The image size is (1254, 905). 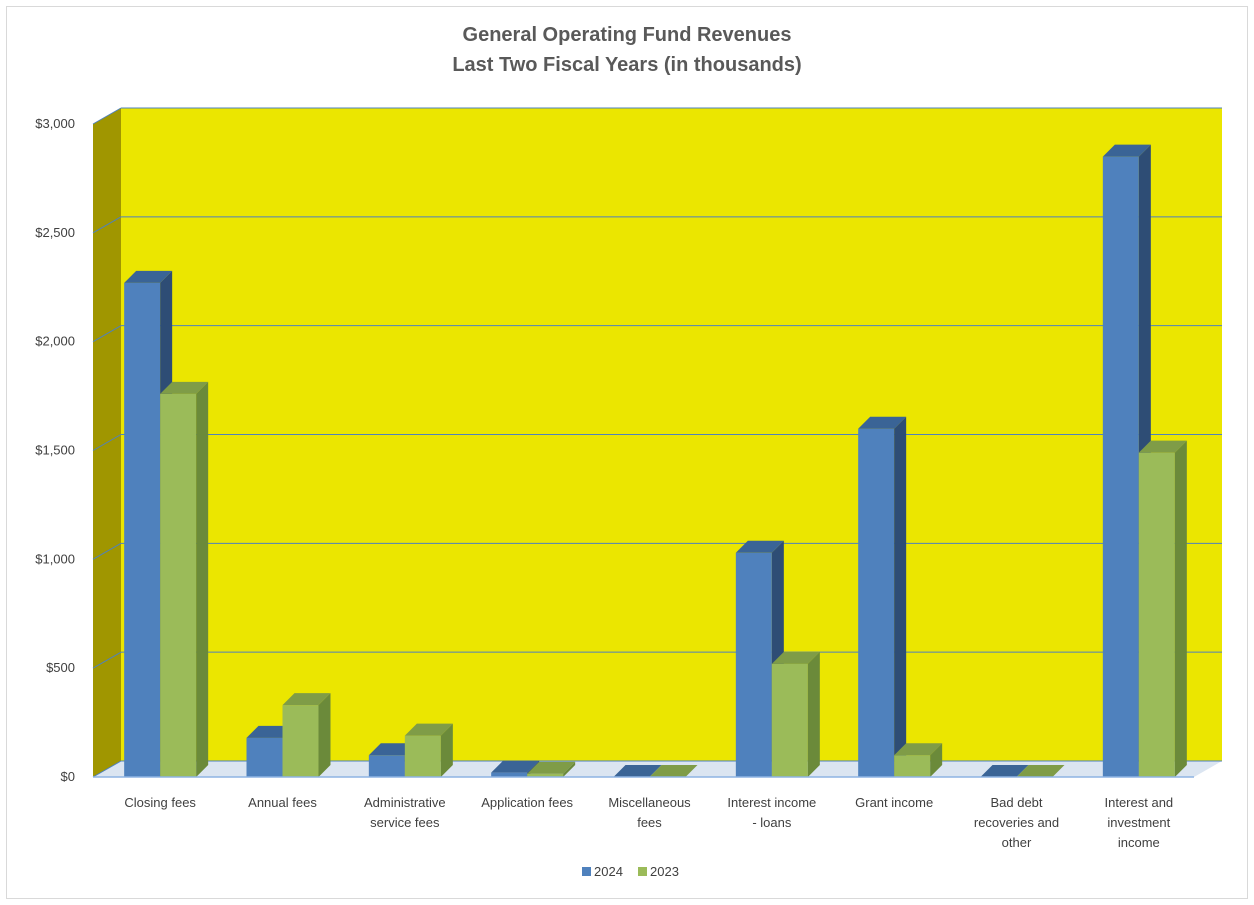 I want to click on x-tick-label: Closing fees, so click(x=160, y=802).